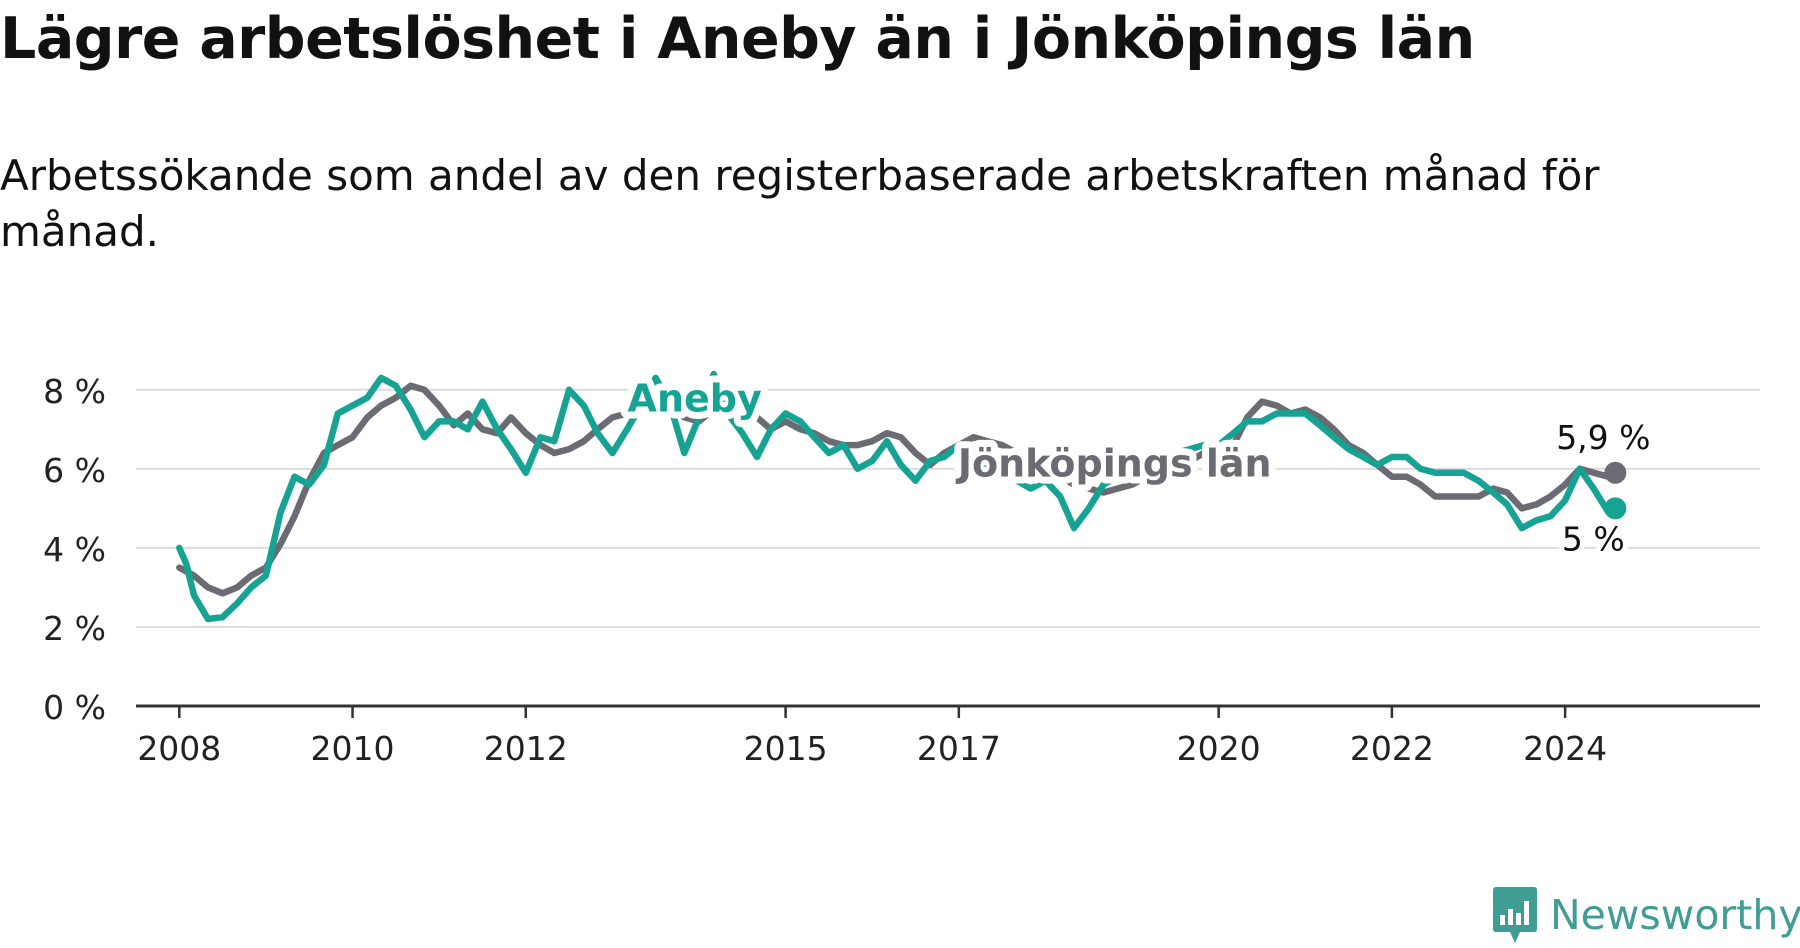 The width and height of the screenshot is (1800, 948). What do you see at coordinates (872, 737) in the screenshot?
I see `x-axis-ticks: 2008 2010 2012 2015 2017 2020 2022 2024` at bounding box center [872, 737].